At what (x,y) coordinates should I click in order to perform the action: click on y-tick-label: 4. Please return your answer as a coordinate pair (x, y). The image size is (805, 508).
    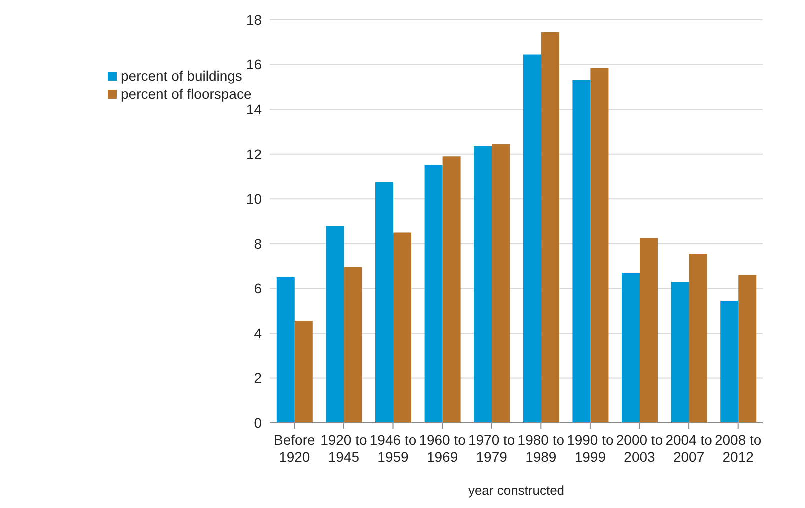
    Looking at the image, I should click on (258, 333).